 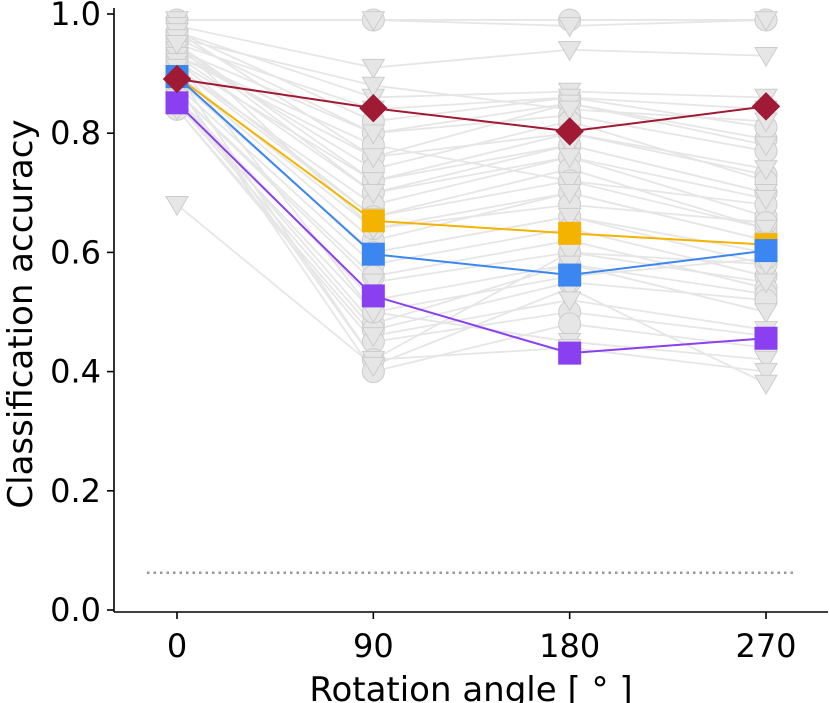 I want to click on y-tick-label-0: 0.0, so click(x=75, y=610).